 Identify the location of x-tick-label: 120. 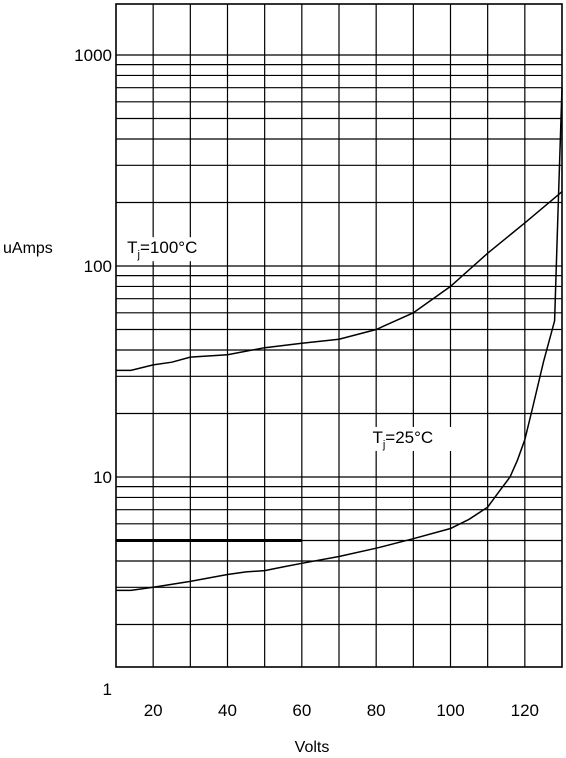
(525, 710).